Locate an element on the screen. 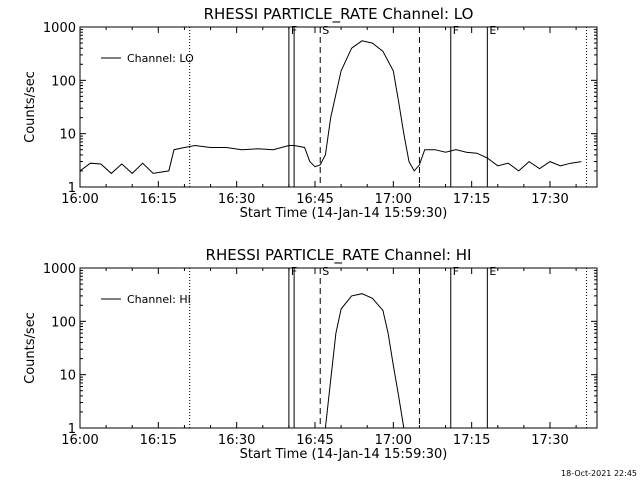 The image size is (640, 480). timestamp: 18-Oct-2021 22:45 is located at coordinates (599, 473).